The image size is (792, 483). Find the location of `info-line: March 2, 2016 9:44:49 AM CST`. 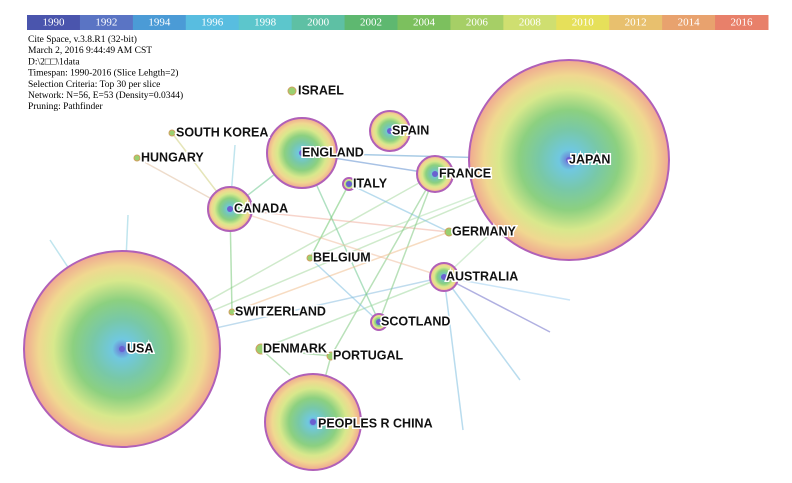

info-line: March 2, 2016 9:44:49 AM CST is located at coordinates (90, 51).